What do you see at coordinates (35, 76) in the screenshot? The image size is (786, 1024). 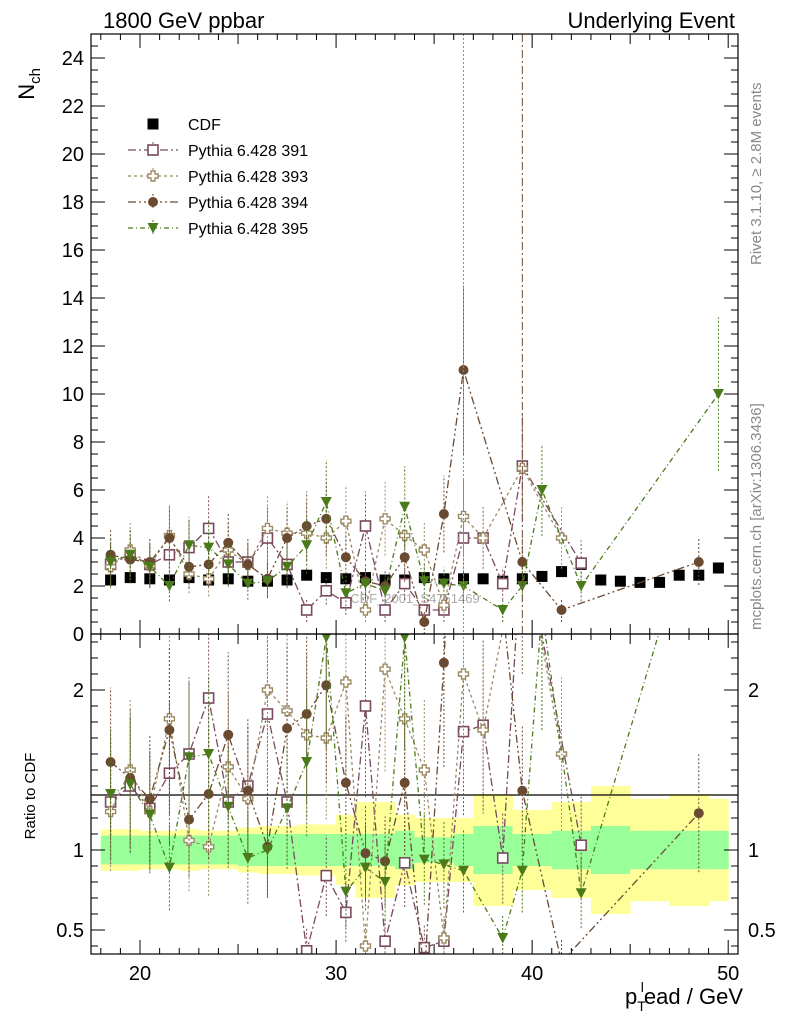 I see `main-y-axis-label-sub: ch` at bounding box center [35, 76].